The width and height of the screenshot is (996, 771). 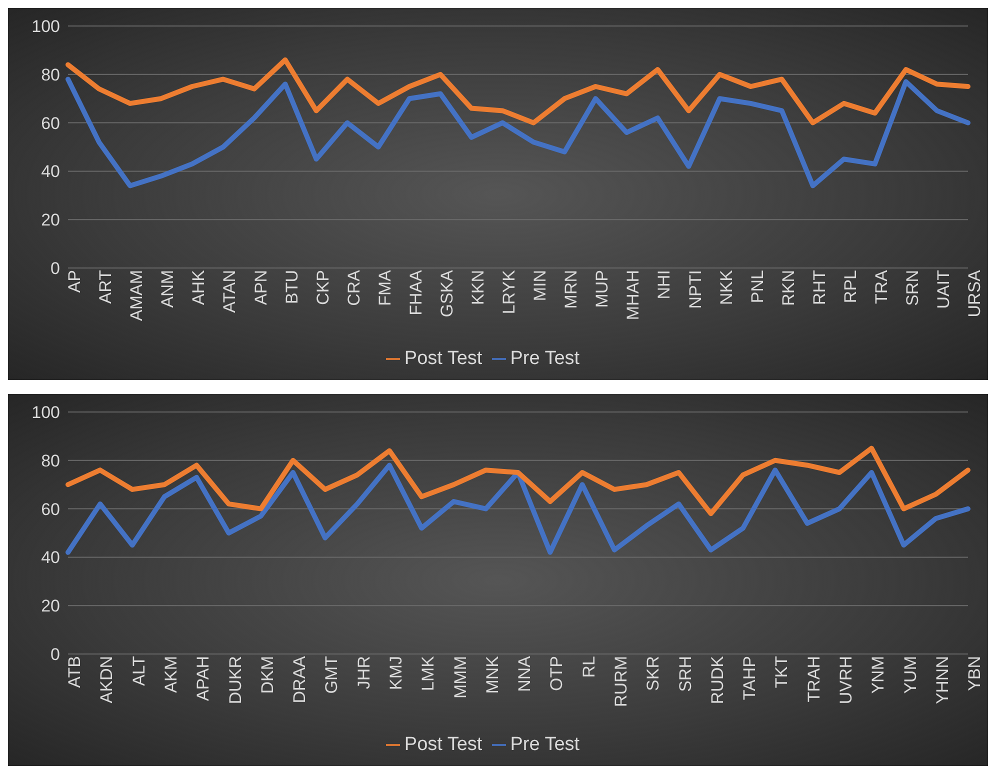 What do you see at coordinates (717, 679) in the screenshot?
I see `x-tick-label: RUDK` at bounding box center [717, 679].